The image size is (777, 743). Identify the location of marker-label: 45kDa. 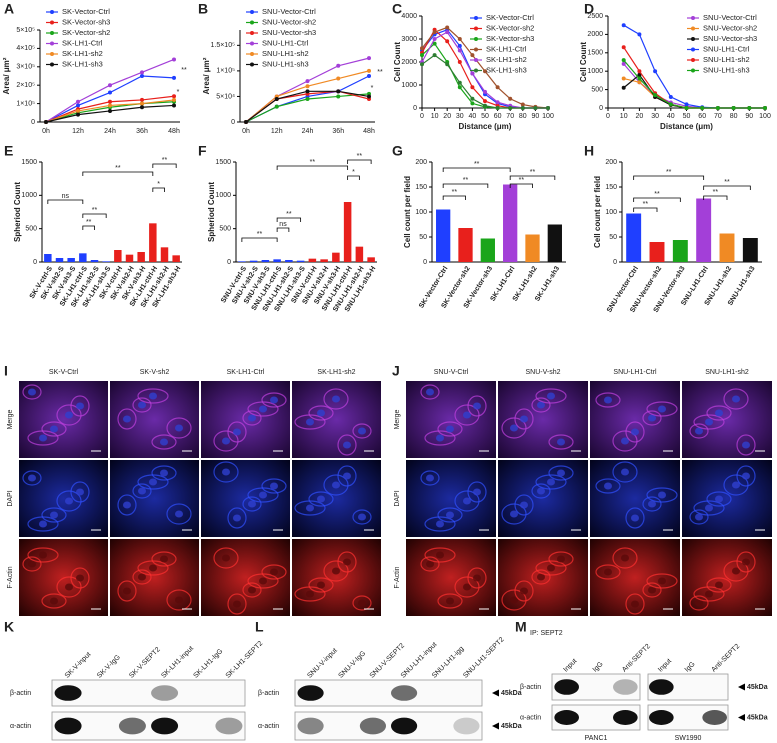
(511, 693).